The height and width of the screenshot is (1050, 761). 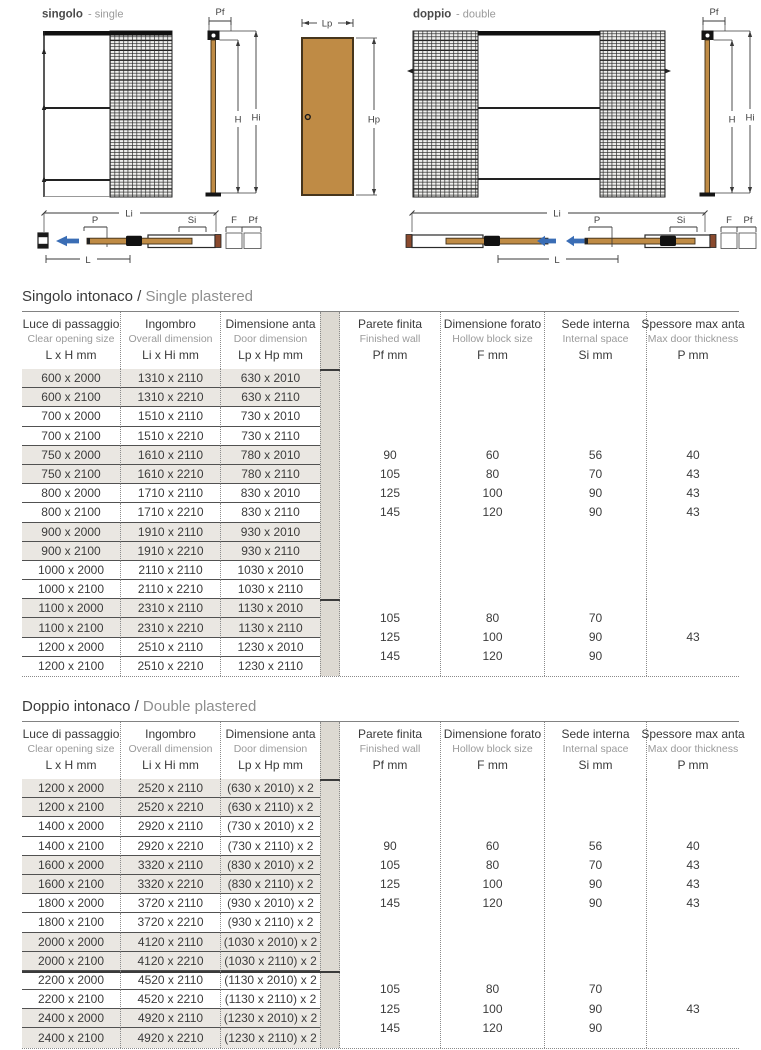 I want to click on table-cell: 4520 x 2110, so click(x=170, y=980).